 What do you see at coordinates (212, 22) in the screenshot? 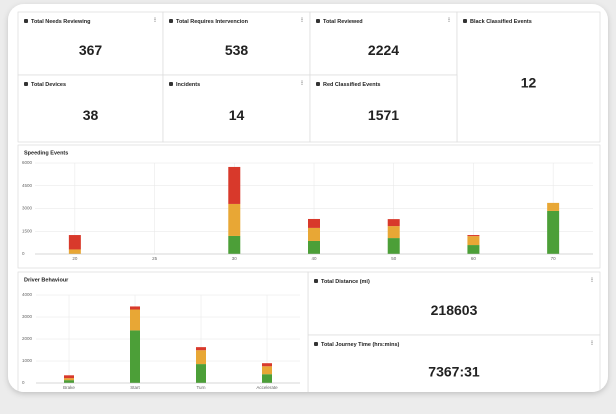
I see `tile-title: Total Requires Intervencion` at bounding box center [212, 22].